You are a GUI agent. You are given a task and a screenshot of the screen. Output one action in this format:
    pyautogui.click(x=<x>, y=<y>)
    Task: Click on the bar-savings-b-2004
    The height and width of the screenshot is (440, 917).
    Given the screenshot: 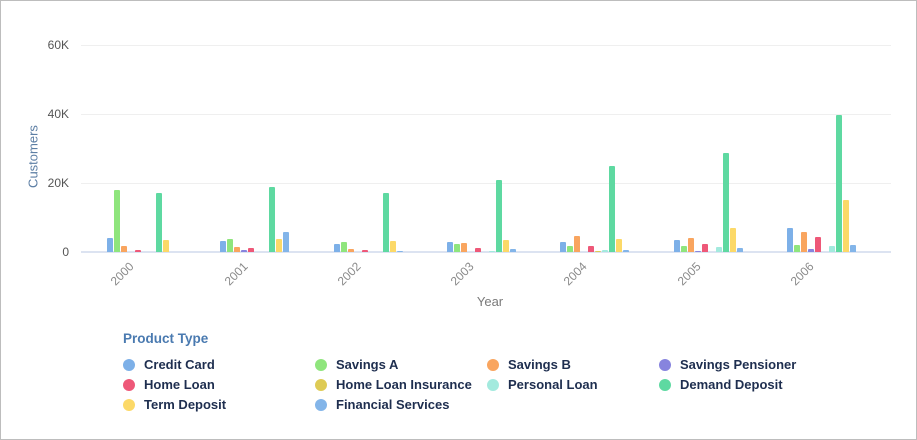 What is the action you would take?
    pyautogui.click(x=577, y=243)
    